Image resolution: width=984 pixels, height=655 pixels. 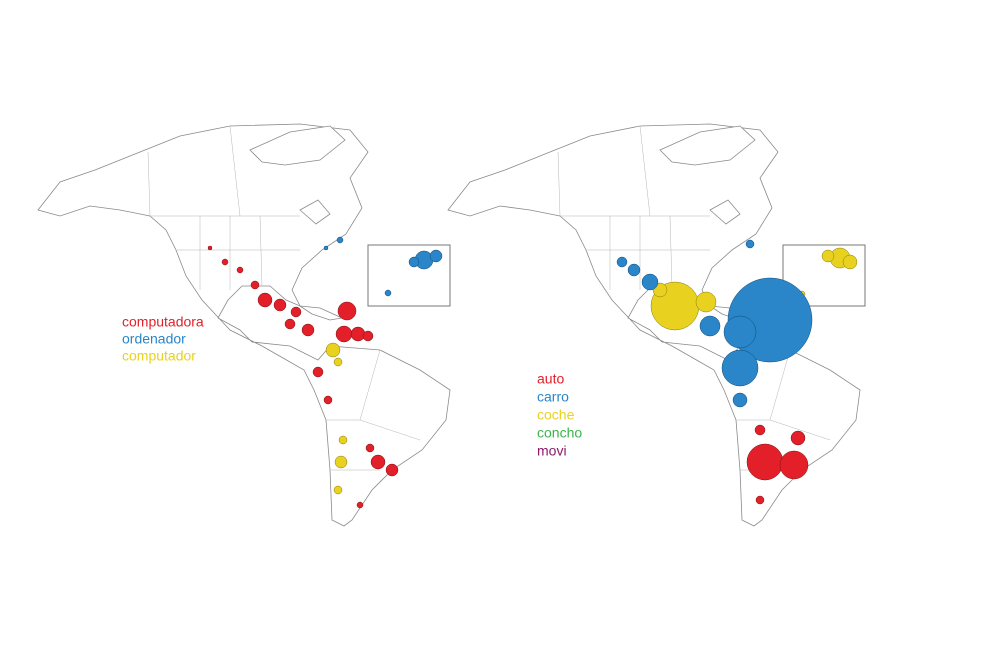 What do you see at coordinates (552, 451) in the screenshot?
I see `legend-label: movi` at bounding box center [552, 451].